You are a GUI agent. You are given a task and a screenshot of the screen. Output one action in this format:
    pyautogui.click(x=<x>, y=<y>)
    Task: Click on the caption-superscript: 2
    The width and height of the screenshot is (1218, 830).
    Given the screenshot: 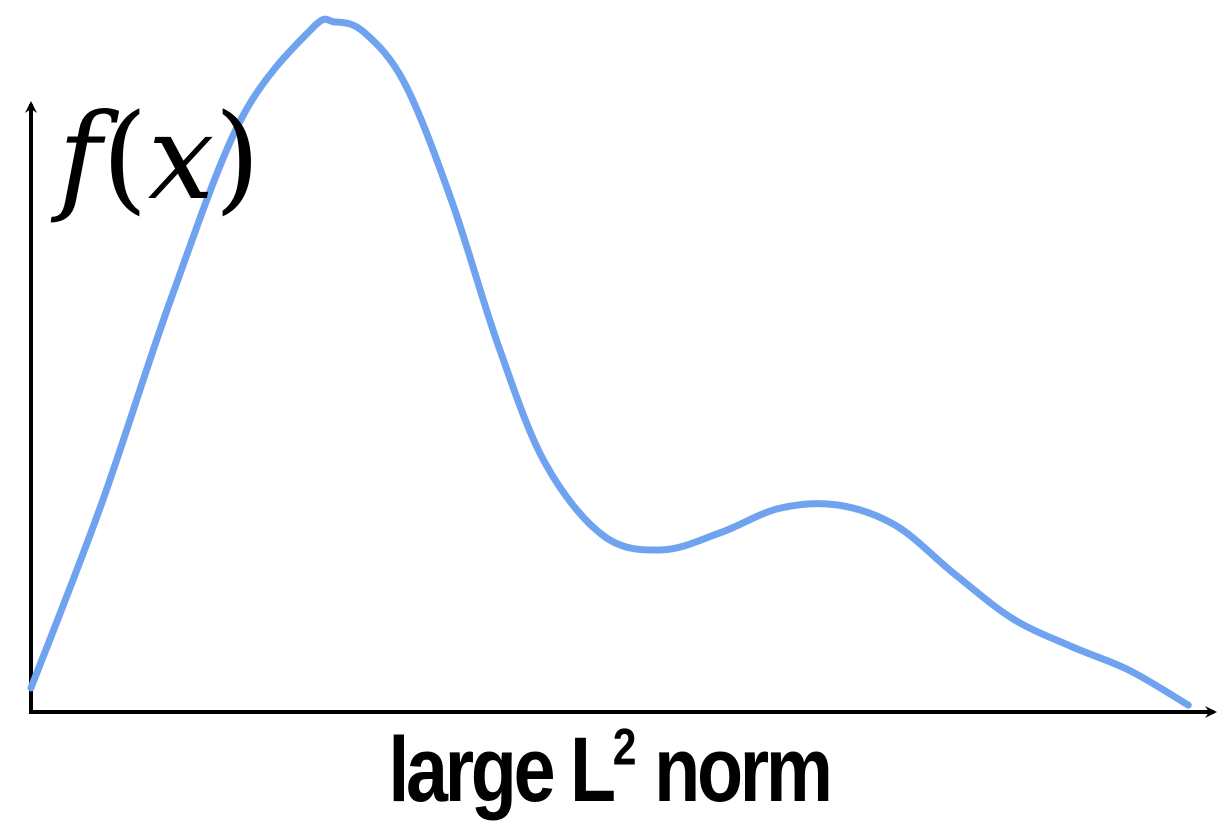 What is the action you would take?
    pyautogui.click(x=624, y=747)
    